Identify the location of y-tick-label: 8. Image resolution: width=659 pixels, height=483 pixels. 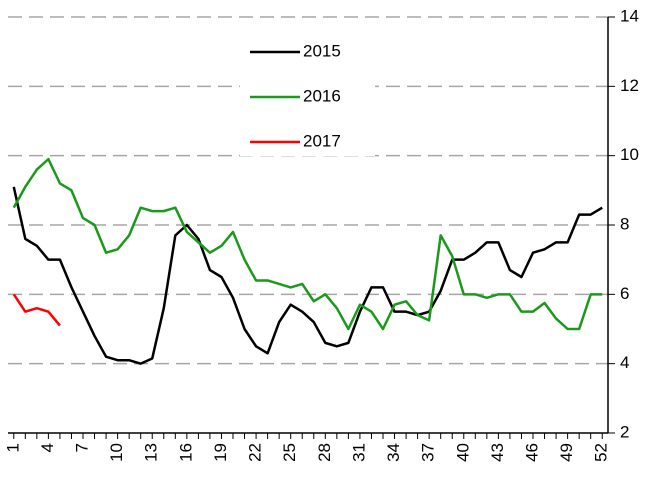
(624, 223).